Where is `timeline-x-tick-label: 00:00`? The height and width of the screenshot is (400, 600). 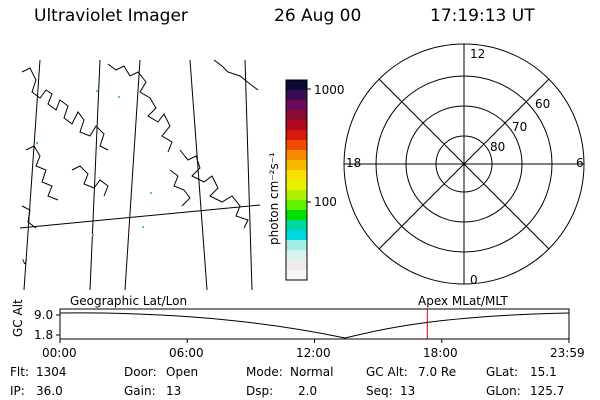
timeline-x-tick-label: 00:00 is located at coordinates (59, 353).